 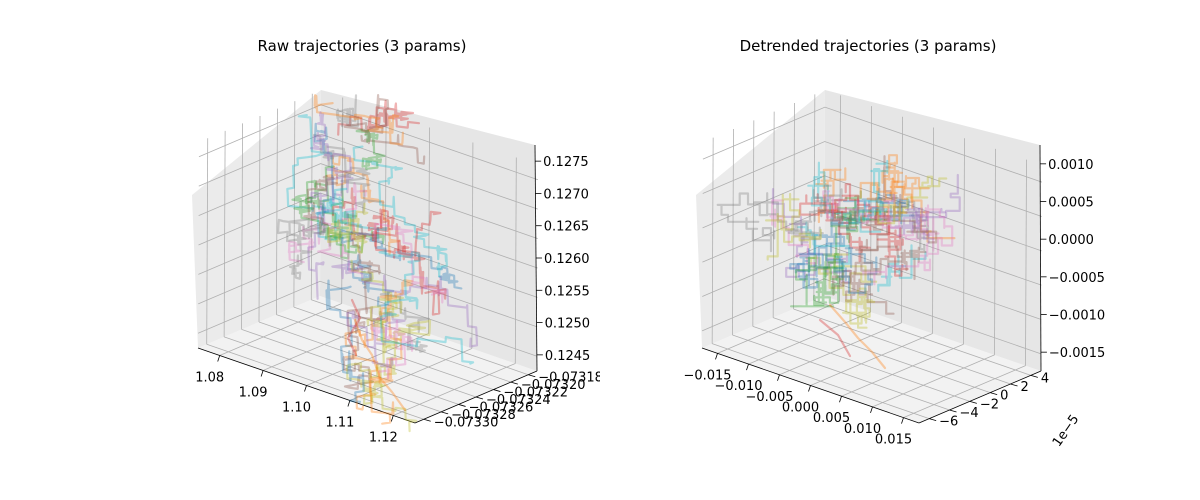 I want to click on y-tick-label: −0.07318, so click(x=569, y=378).